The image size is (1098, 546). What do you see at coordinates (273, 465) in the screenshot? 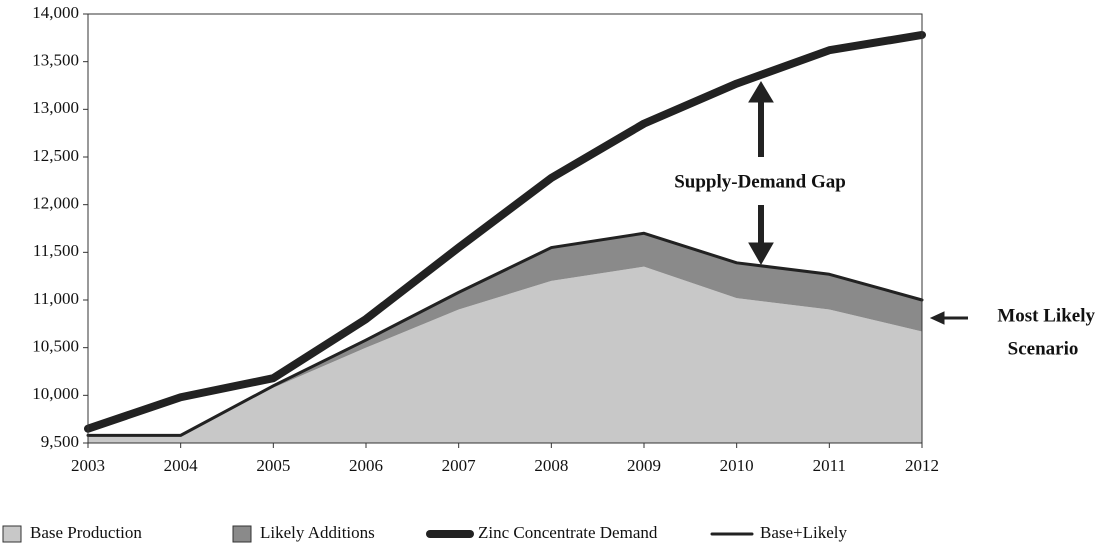
I see `x-tick-label: 2005` at bounding box center [273, 465].